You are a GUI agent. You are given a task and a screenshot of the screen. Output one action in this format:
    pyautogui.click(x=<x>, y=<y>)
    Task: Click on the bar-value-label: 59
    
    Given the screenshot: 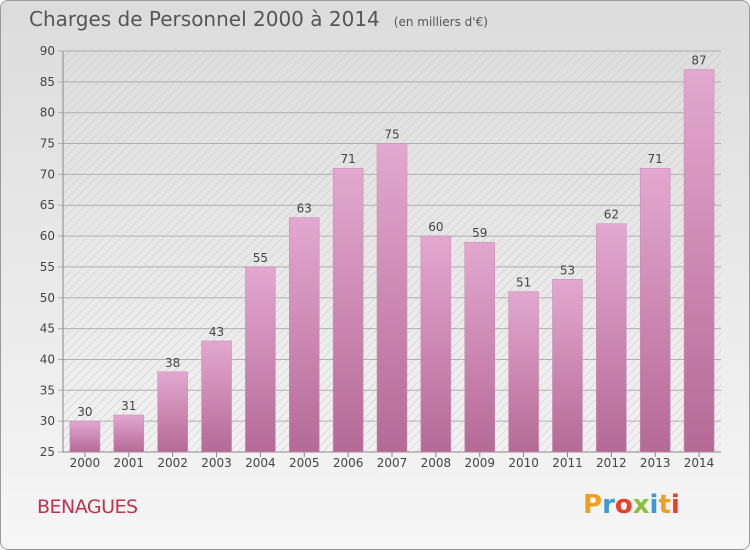 What is the action you would take?
    pyautogui.click(x=479, y=233)
    